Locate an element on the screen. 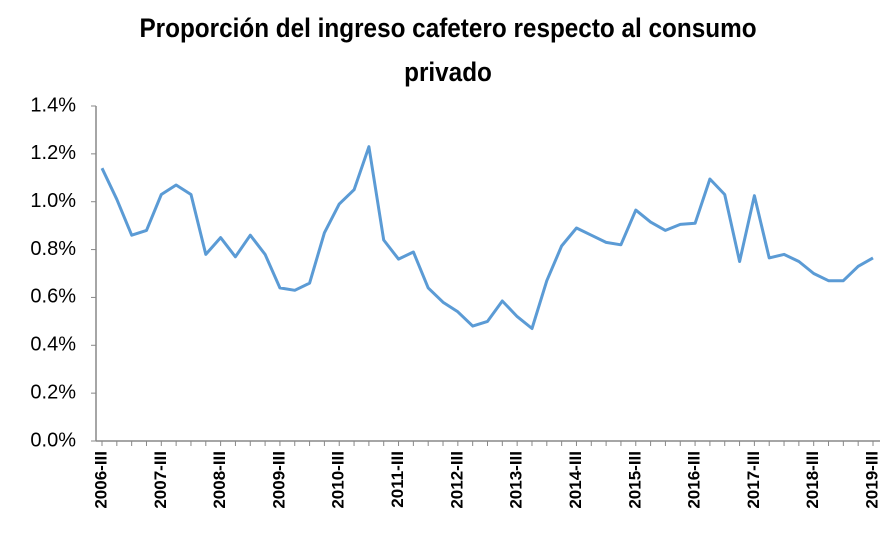  y-tick-label: 1.0% is located at coordinates (53, 201).